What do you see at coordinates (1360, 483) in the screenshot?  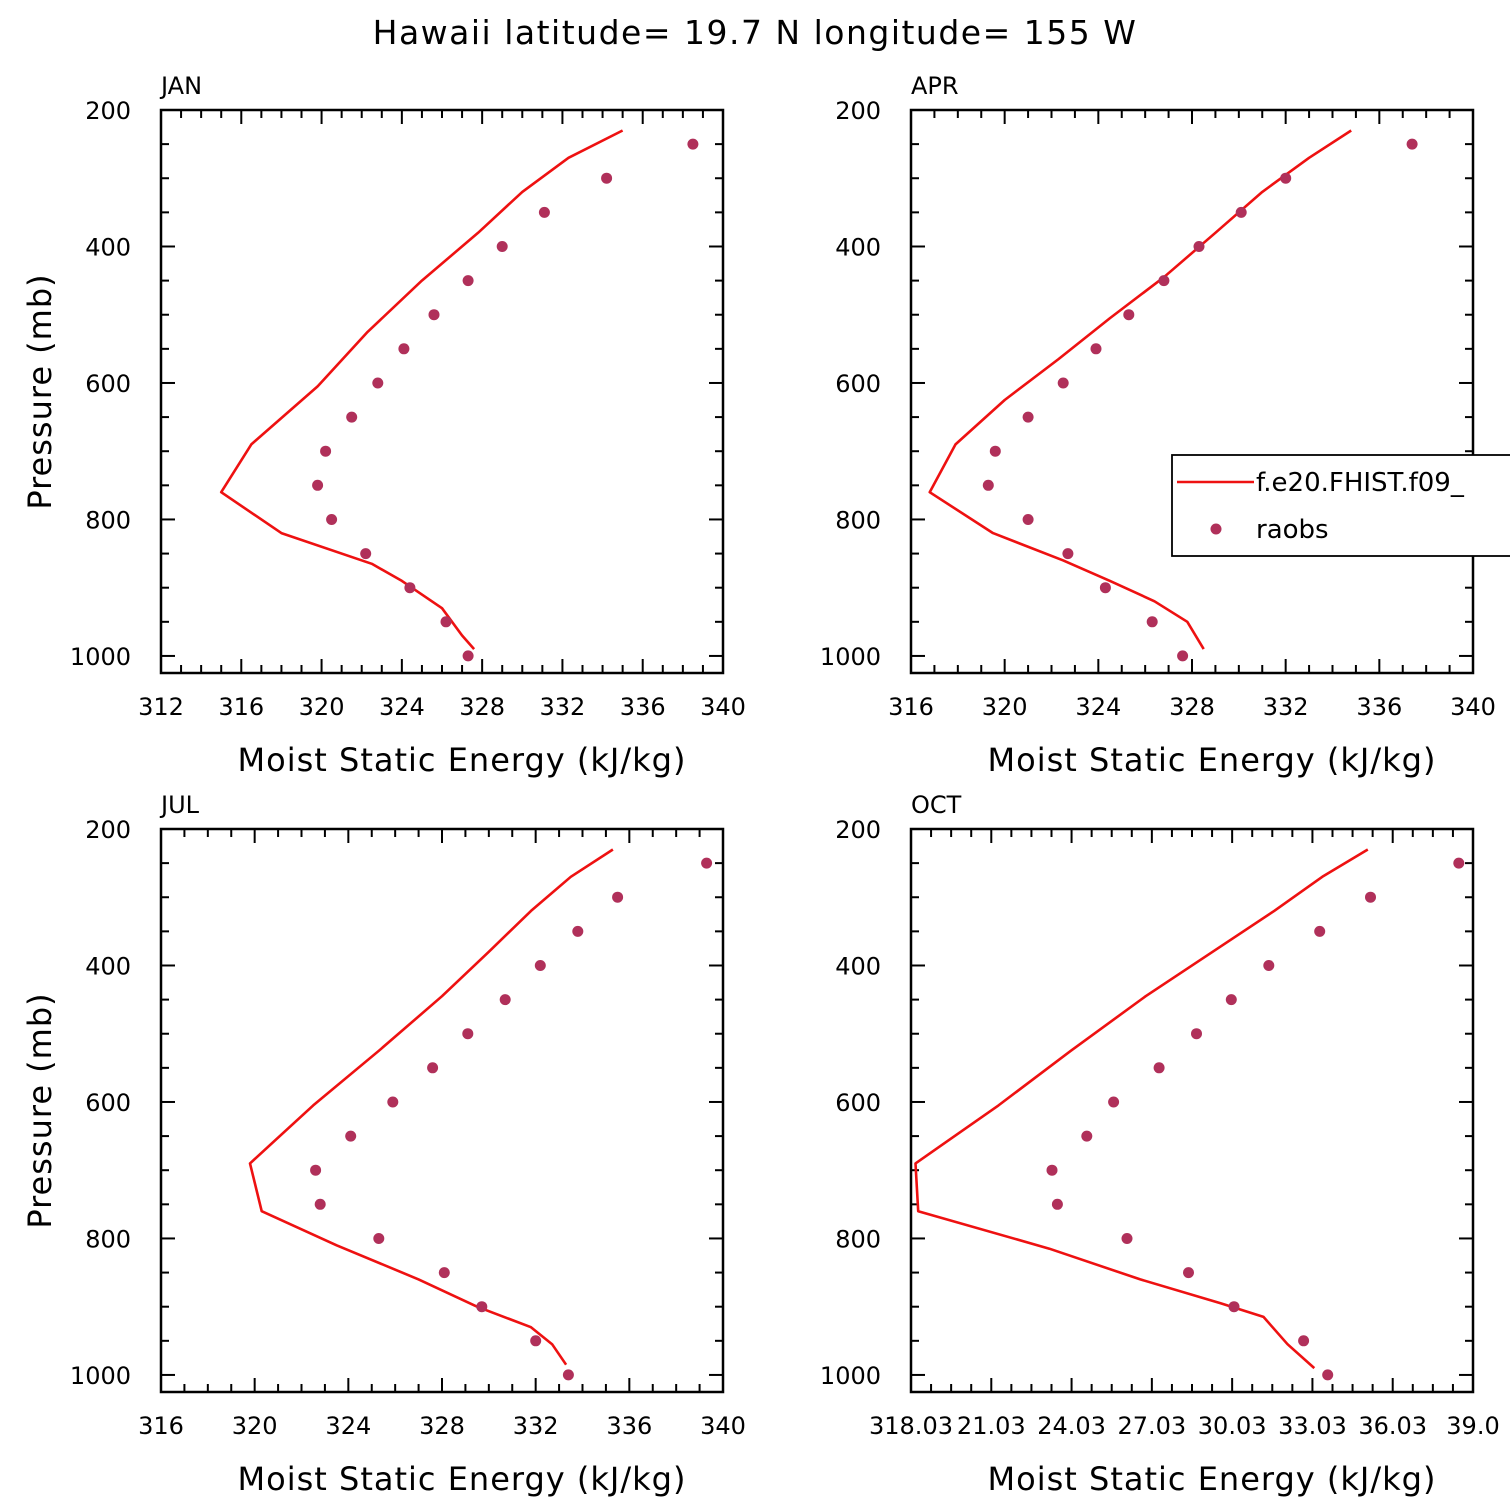 I see `legend-entry-model: f.e20.FHIST.f09_` at bounding box center [1360, 483].